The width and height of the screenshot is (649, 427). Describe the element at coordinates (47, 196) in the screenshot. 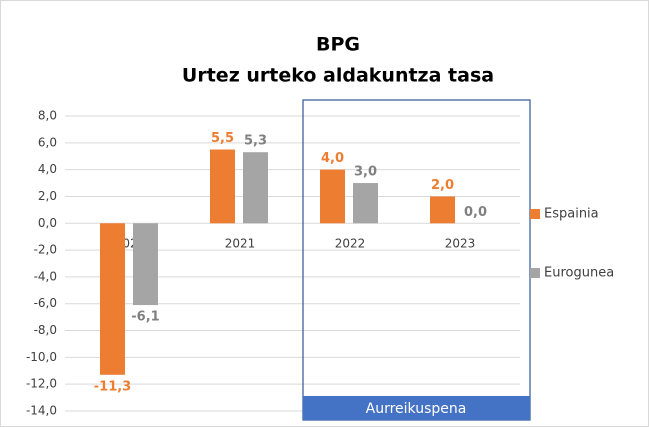

I see `y-tick-label: 2,0` at that location.